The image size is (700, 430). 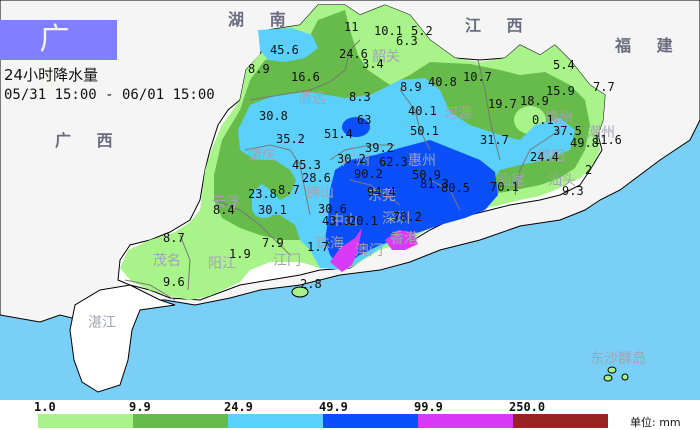 What do you see at coordinates (344, 221) in the screenshot?
I see `city-label: 中山` at bounding box center [344, 221].